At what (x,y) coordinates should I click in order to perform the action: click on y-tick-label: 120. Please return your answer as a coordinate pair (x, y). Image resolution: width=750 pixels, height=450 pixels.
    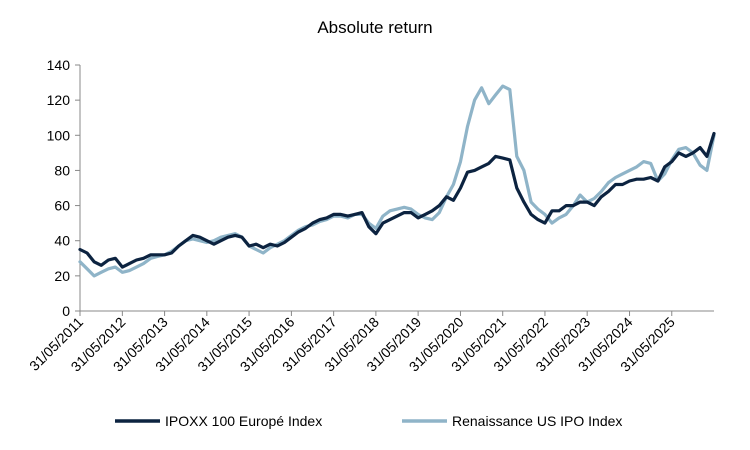
    Looking at the image, I should click on (59, 100).